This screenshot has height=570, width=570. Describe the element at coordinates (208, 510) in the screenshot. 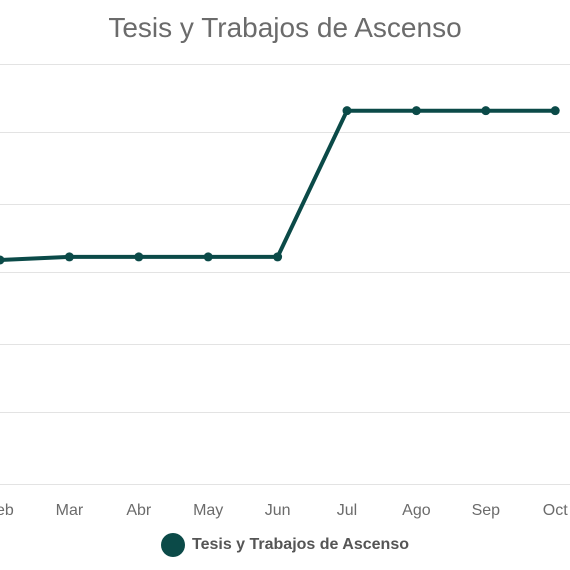

I see `x-tick-label: May` at that location.